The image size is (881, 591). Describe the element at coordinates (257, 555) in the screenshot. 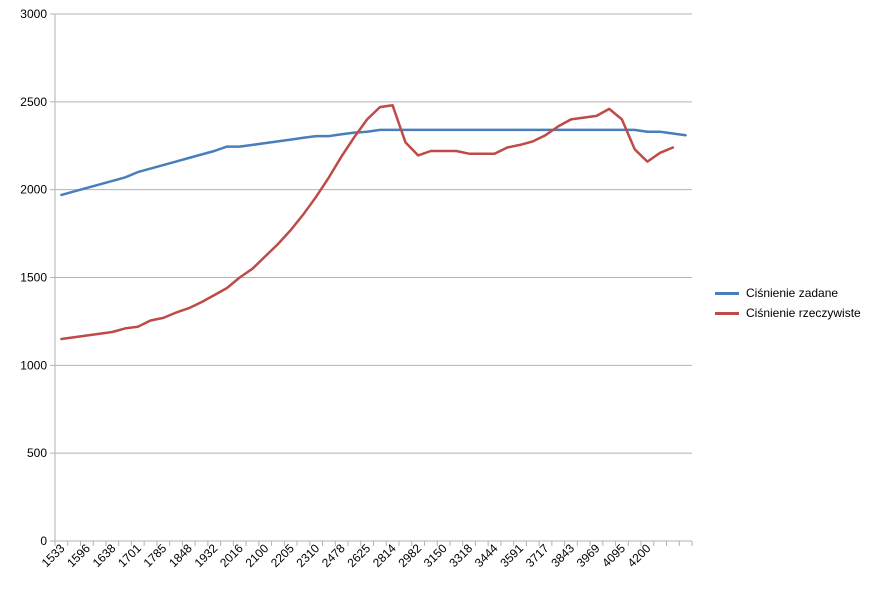

I see `x-tick-label: 2100` at that location.